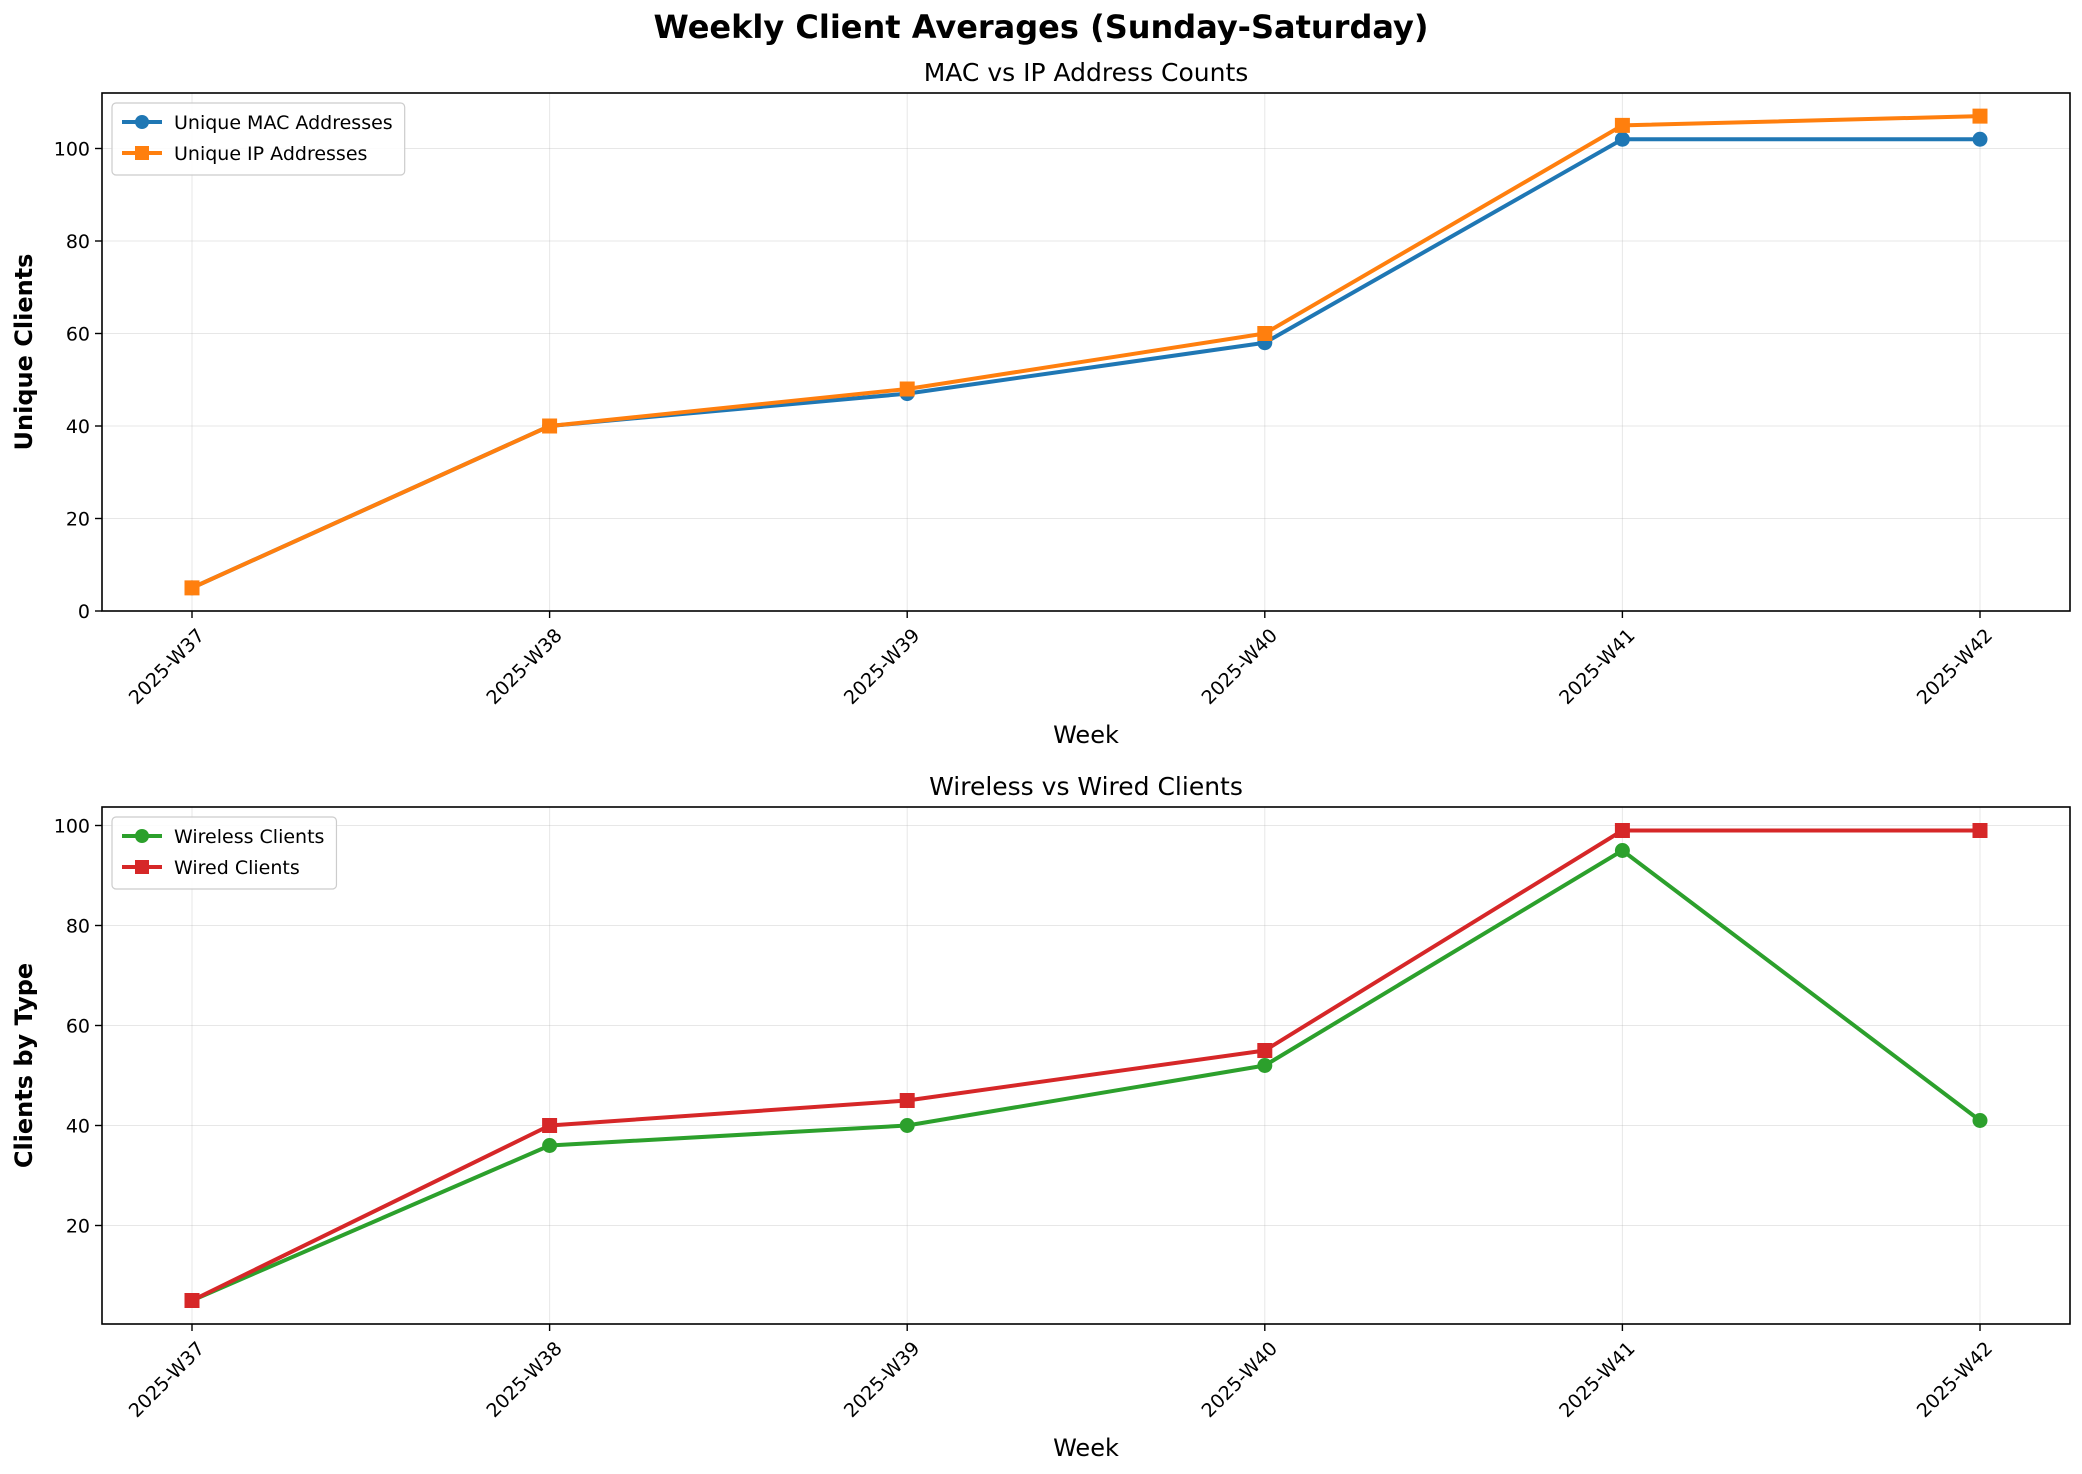 This screenshot has height=1474, width=2082. Describe the element at coordinates (283, 123) in the screenshot. I see `legend-label: Unique MAC Addresses` at that location.